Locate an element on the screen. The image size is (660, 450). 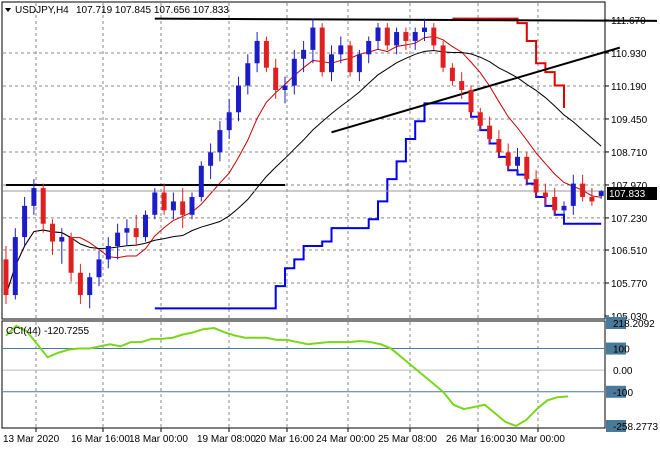
price-tick-label: 109.450 is located at coordinates (629, 120).